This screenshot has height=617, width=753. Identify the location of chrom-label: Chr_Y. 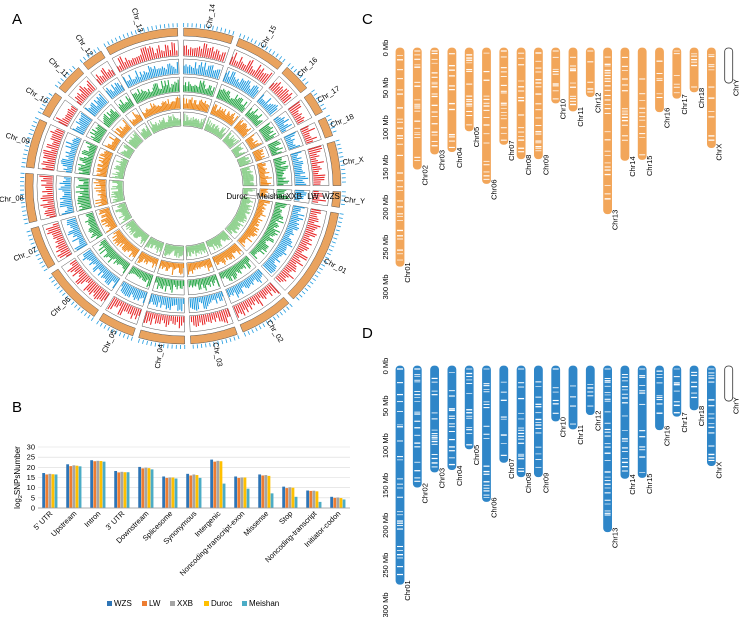
(354, 200).